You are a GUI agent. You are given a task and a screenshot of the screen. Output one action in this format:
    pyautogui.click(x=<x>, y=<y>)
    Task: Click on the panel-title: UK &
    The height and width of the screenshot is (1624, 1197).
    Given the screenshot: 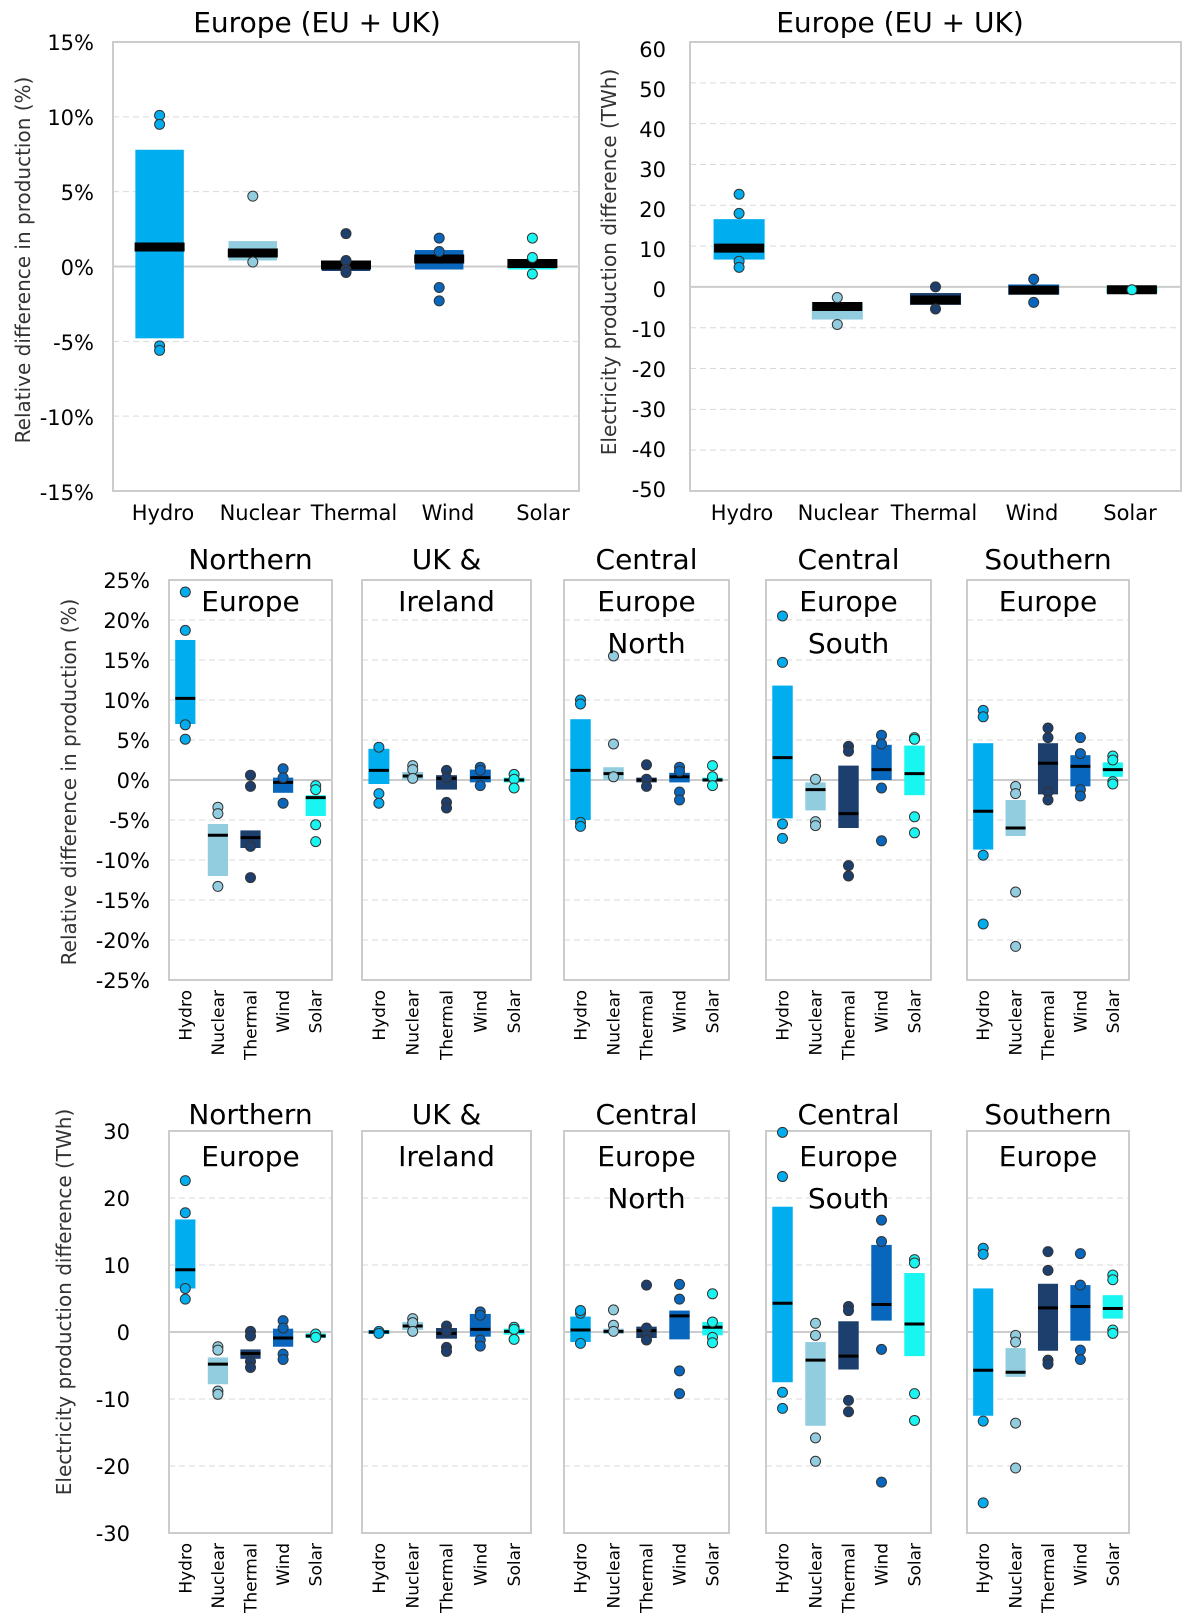 What is the action you would take?
    pyautogui.click(x=447, y=559)
    